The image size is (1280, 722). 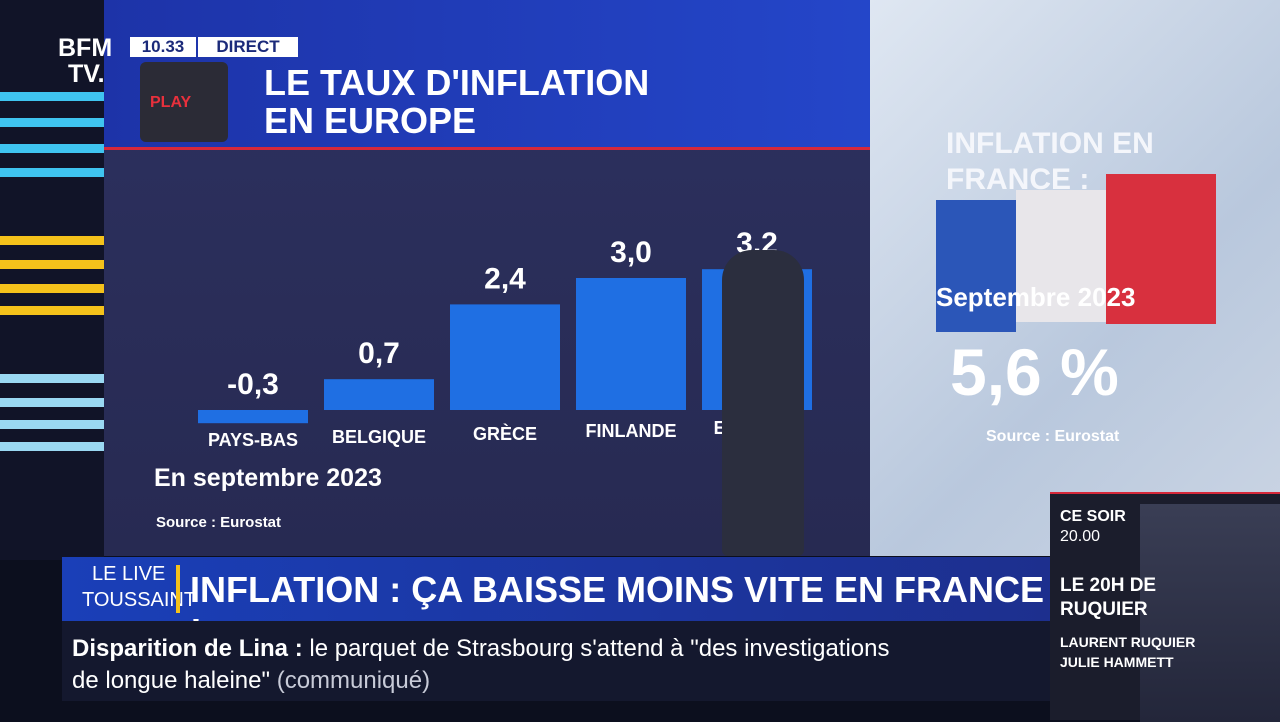 I want to click on logo-box: BFM TV., so click(x=93, y=62).